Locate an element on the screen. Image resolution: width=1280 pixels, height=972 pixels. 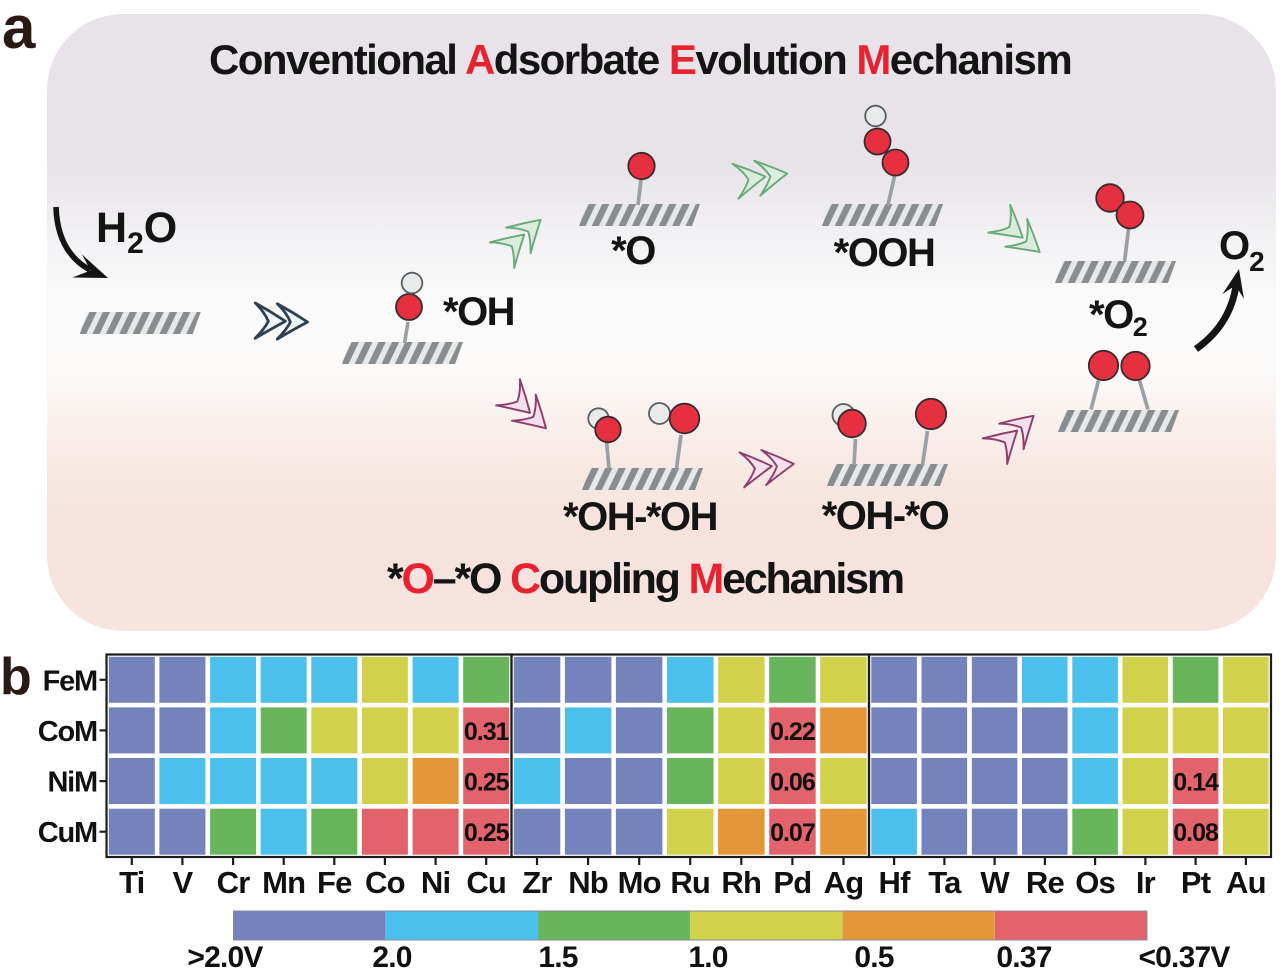
svg-text: Pd is located at coordinates (792, 882).